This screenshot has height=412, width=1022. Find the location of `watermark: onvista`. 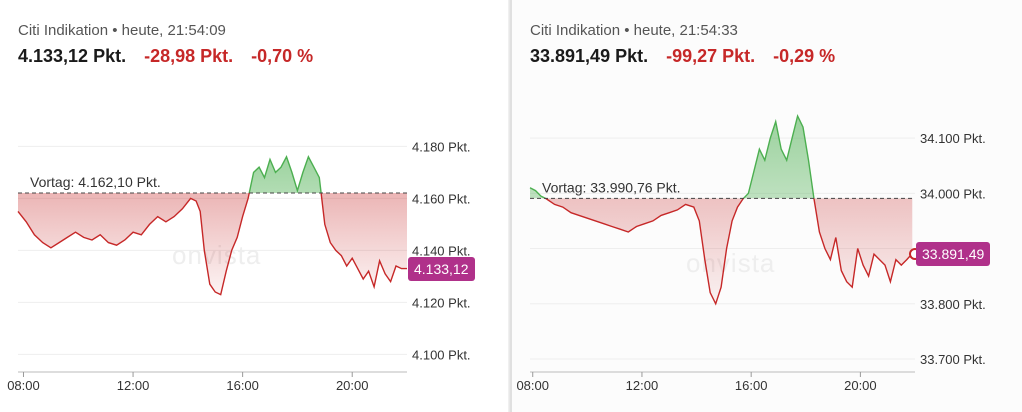

watermark: onvista is located at coordinates (731, 263).